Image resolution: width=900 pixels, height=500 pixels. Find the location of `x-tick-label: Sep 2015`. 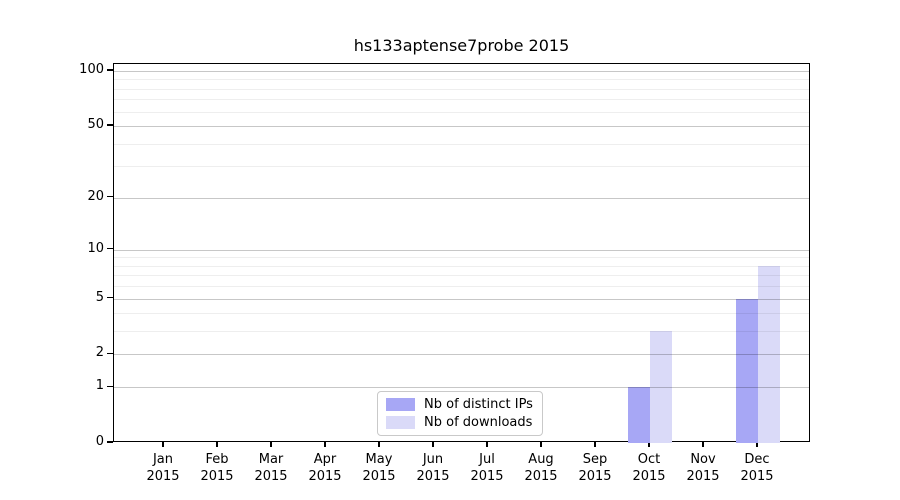

x-tick-label: Sep 2015 is located at coordinates (595, 468).